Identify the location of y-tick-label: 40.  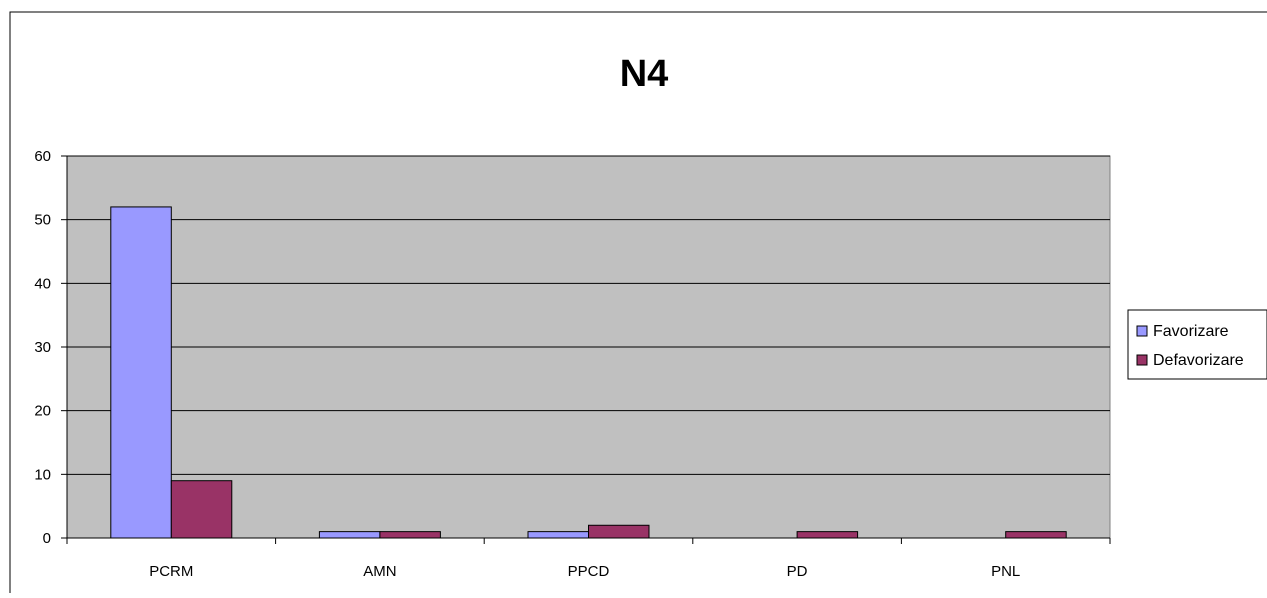
(42, 283).